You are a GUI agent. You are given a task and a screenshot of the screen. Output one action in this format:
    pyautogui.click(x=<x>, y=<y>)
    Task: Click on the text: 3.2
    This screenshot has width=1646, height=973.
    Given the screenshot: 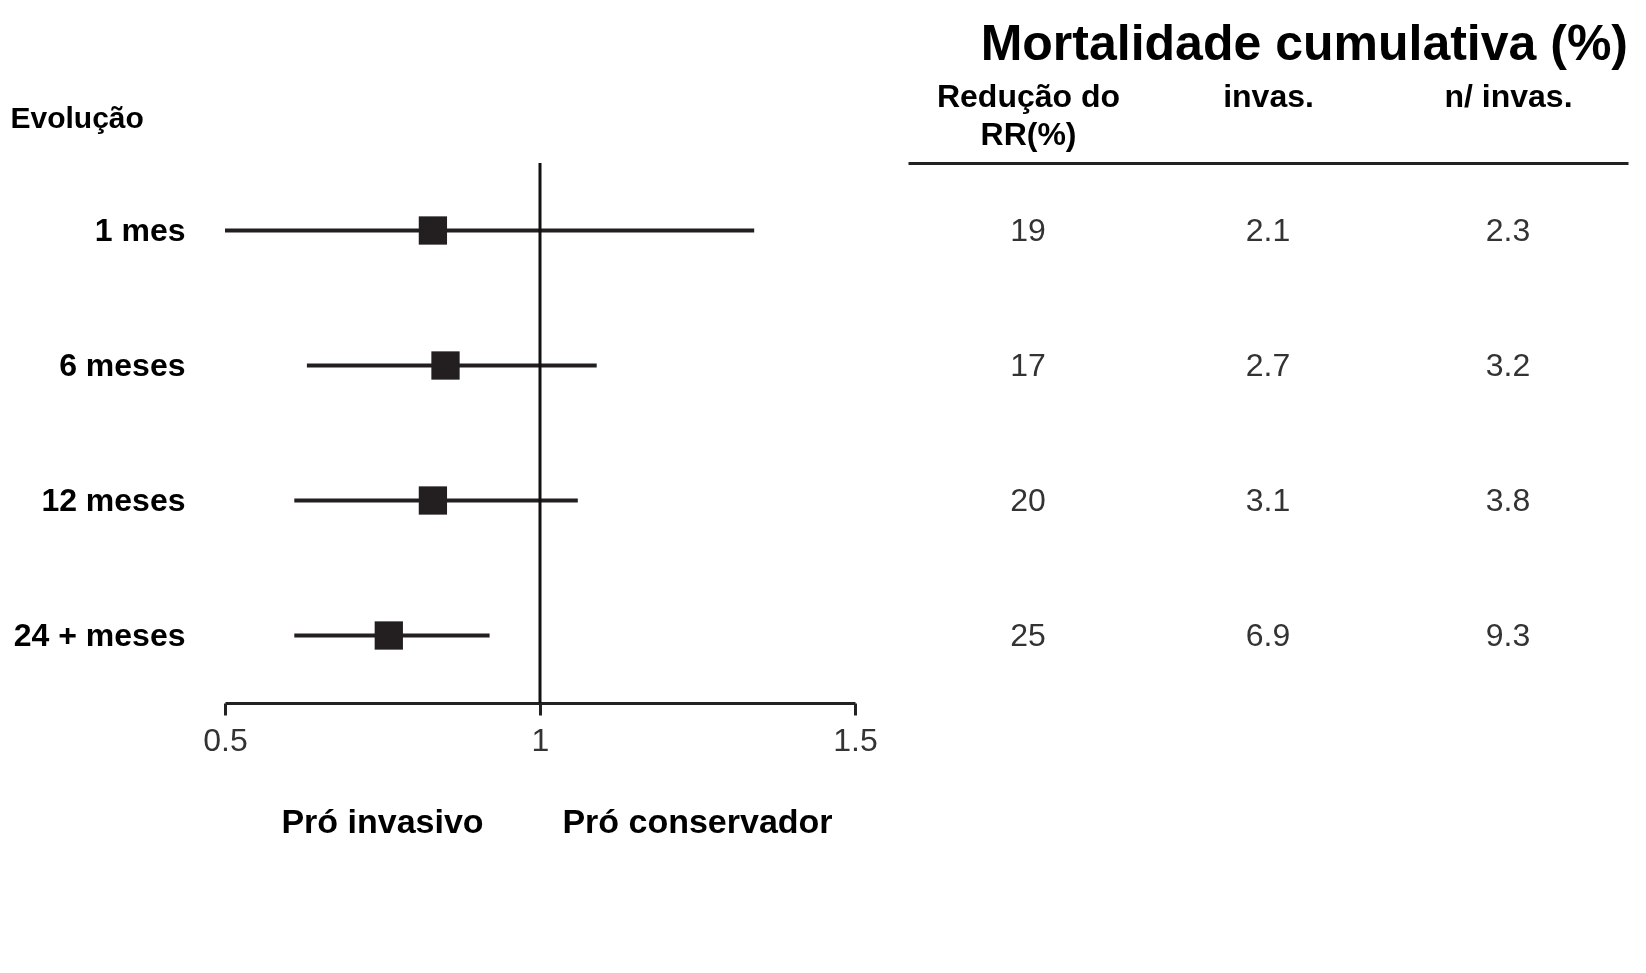 What is the action you would take?
    pyautogui.click(x=1508, y=364)
    